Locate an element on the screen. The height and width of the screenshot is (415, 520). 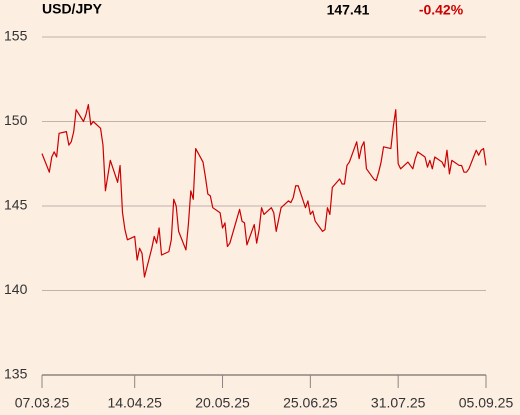
y-tick-label: 135 is located at coordinates (16, 374).